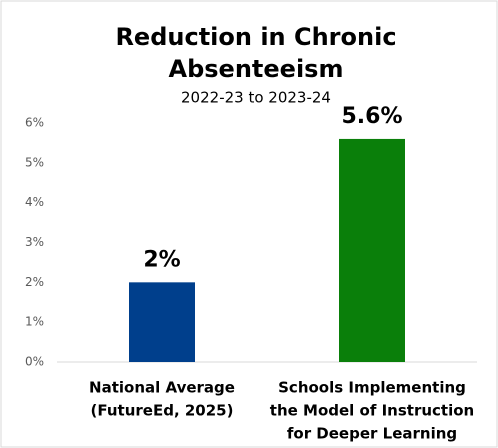 This screenshot has height=448, width=498. Describe the element at coordinates (34, 123) in the screenshot. I see `y-tick-label: 6%` at that location.